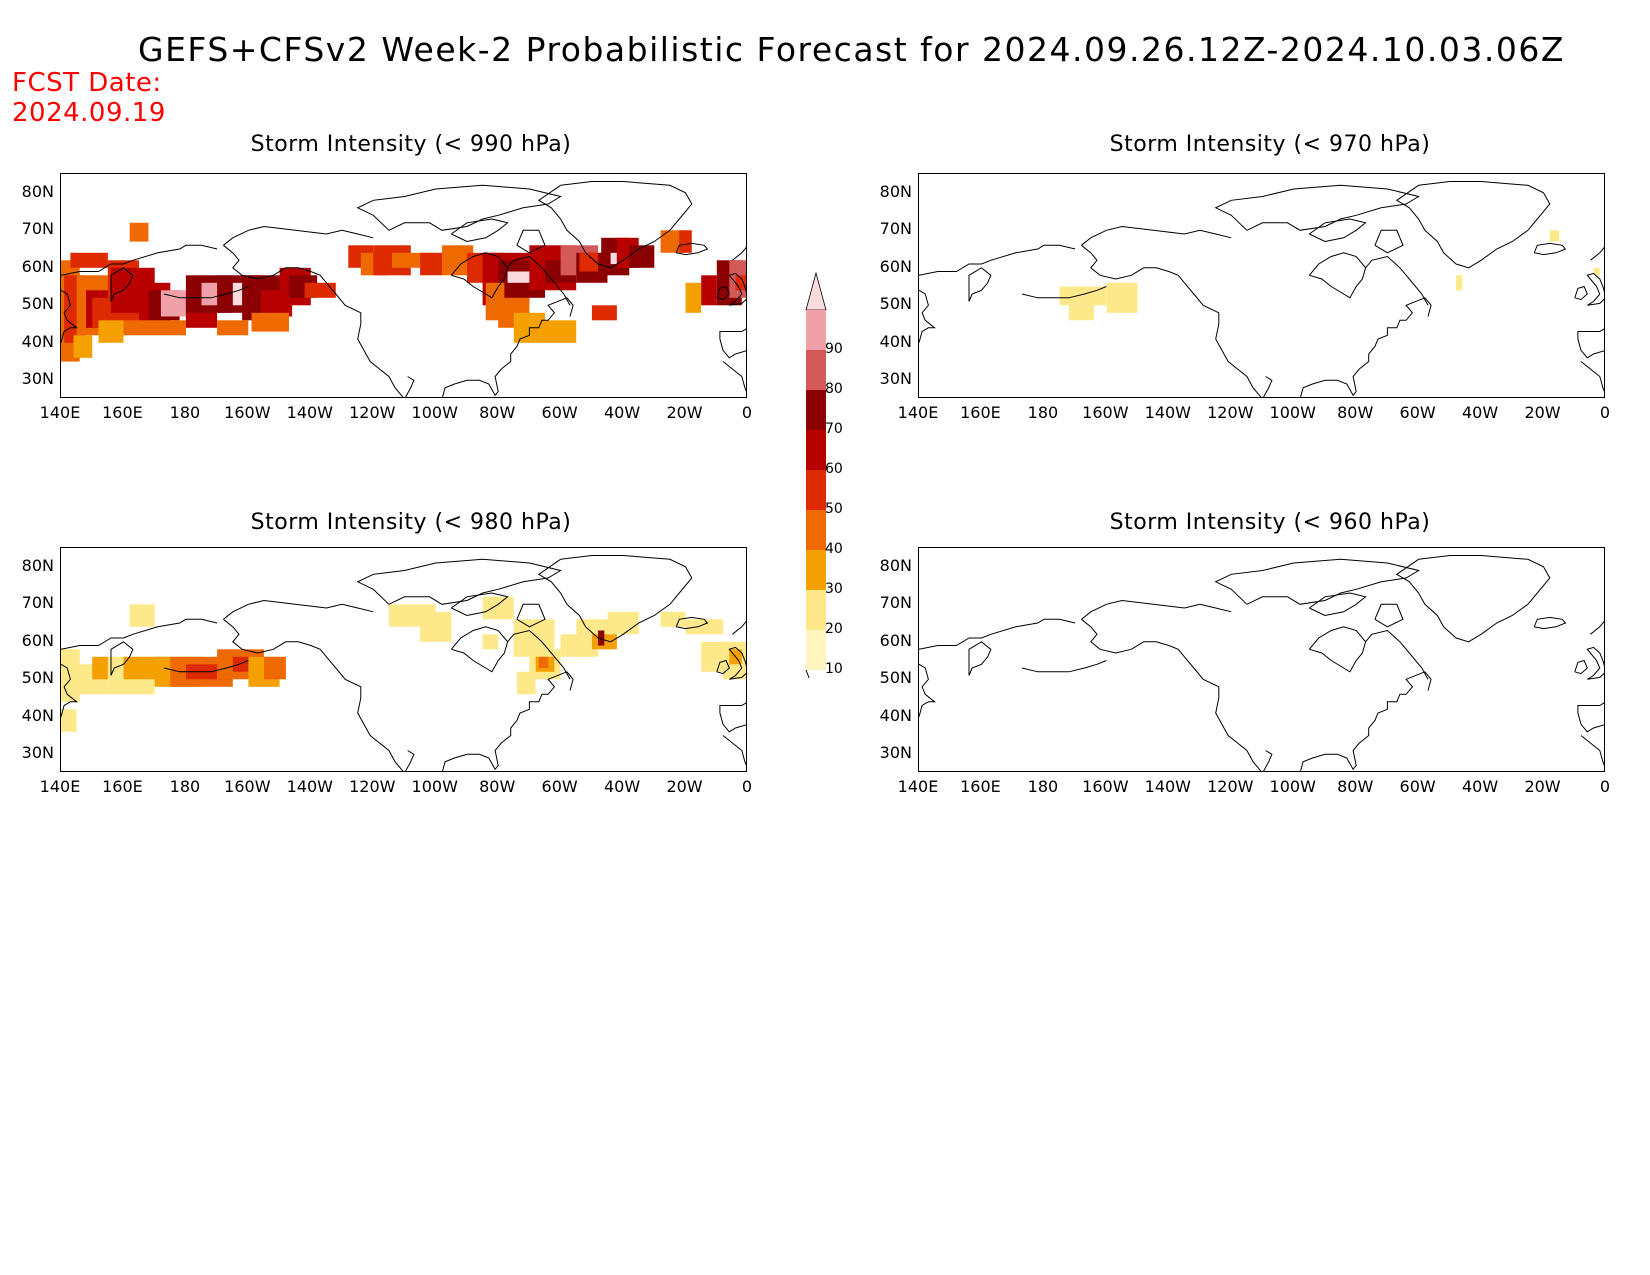  I want to click on colorbar-level-label: 90, so click(834, 349).